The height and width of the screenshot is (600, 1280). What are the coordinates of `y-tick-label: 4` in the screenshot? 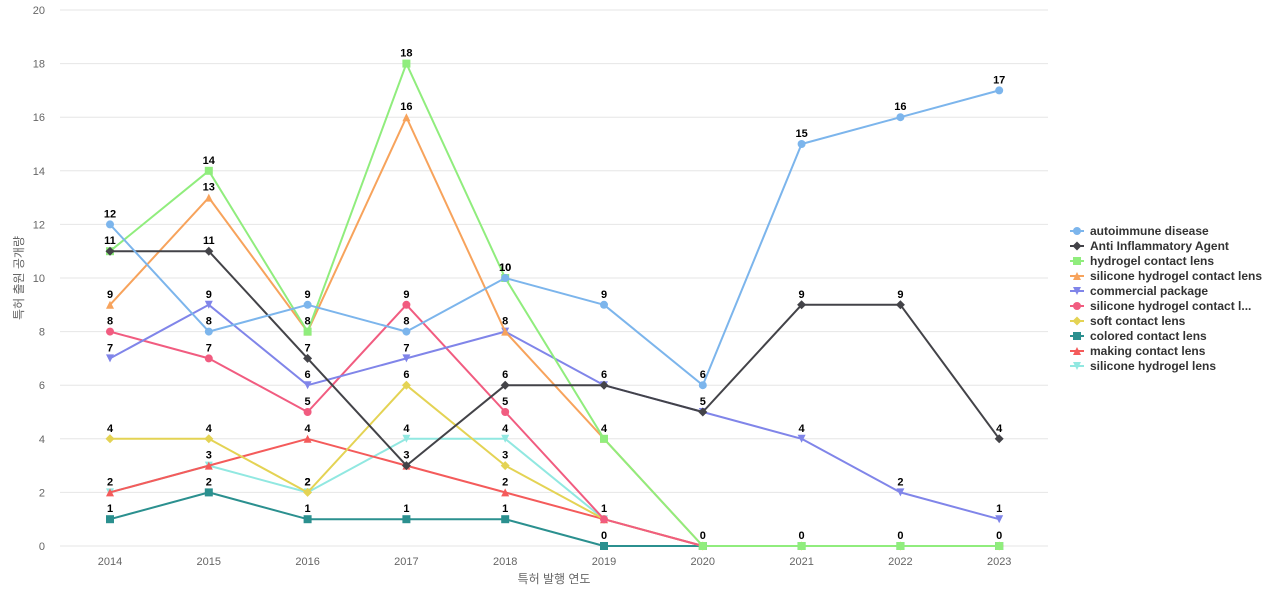 It's located at (42, 440).